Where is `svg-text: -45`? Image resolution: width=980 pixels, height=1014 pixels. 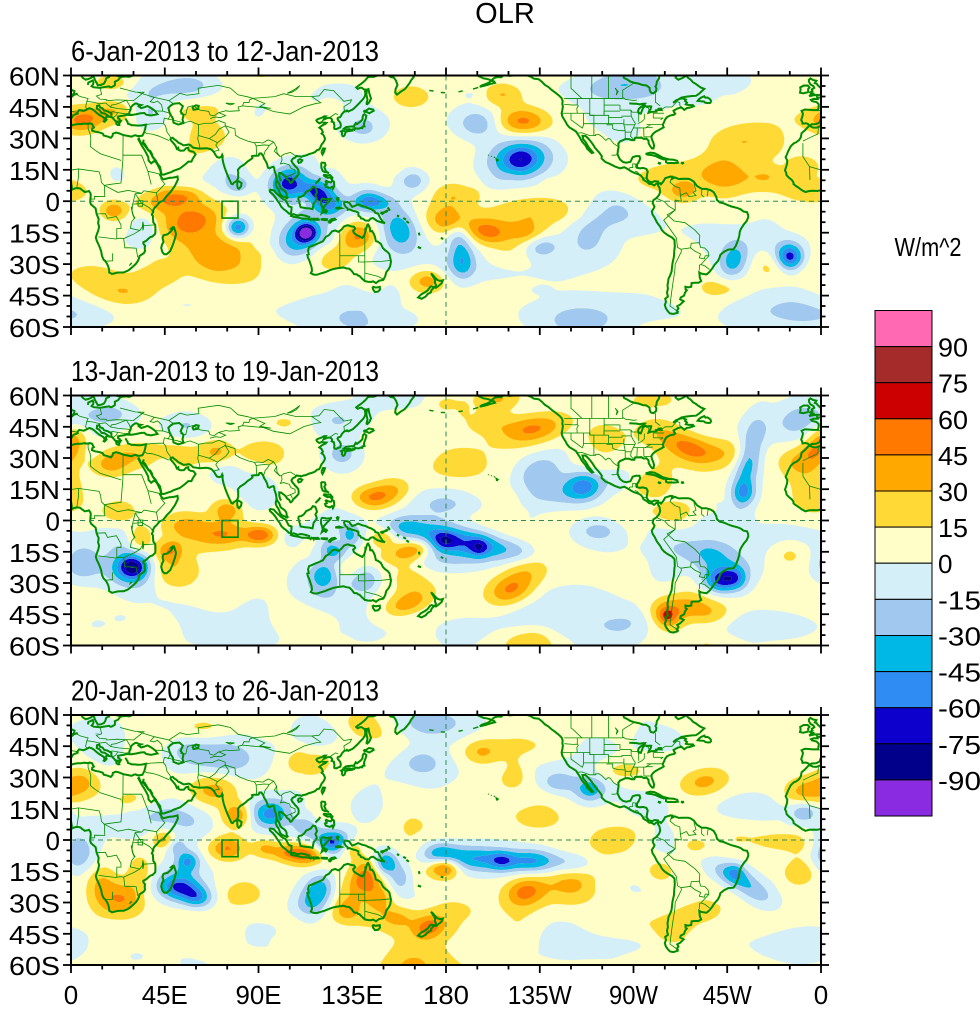
svg-text: -45 is located at coordinates (959, 673).